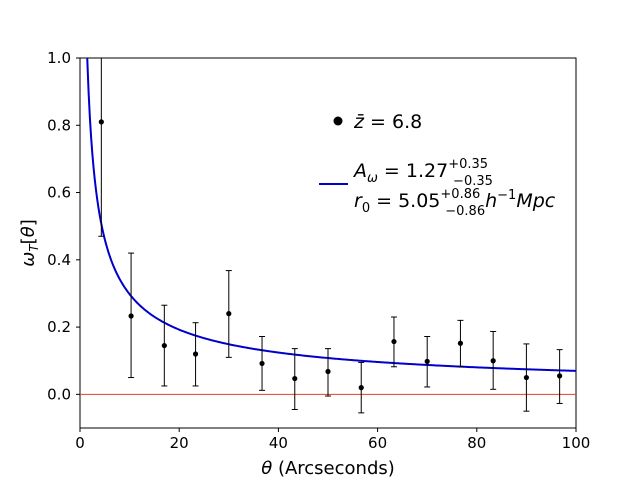 The image size is (640, 480). What do you see at coordinates (338, 121) in the screenshot?
I see `legend-marker-symbol` at bounding box center [338, 121].